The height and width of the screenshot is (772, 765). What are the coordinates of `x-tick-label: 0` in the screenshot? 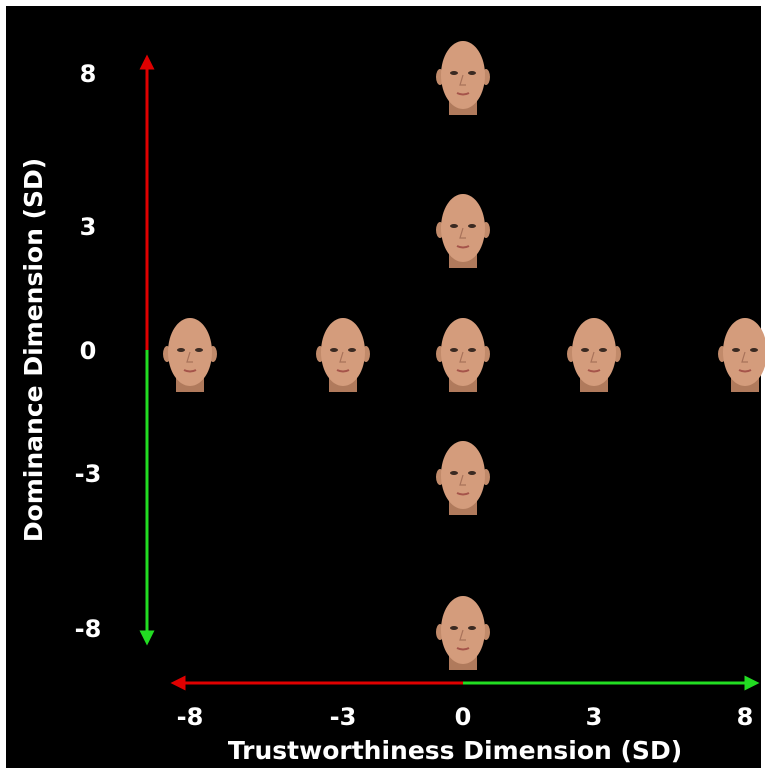 It's located at (463, 717).